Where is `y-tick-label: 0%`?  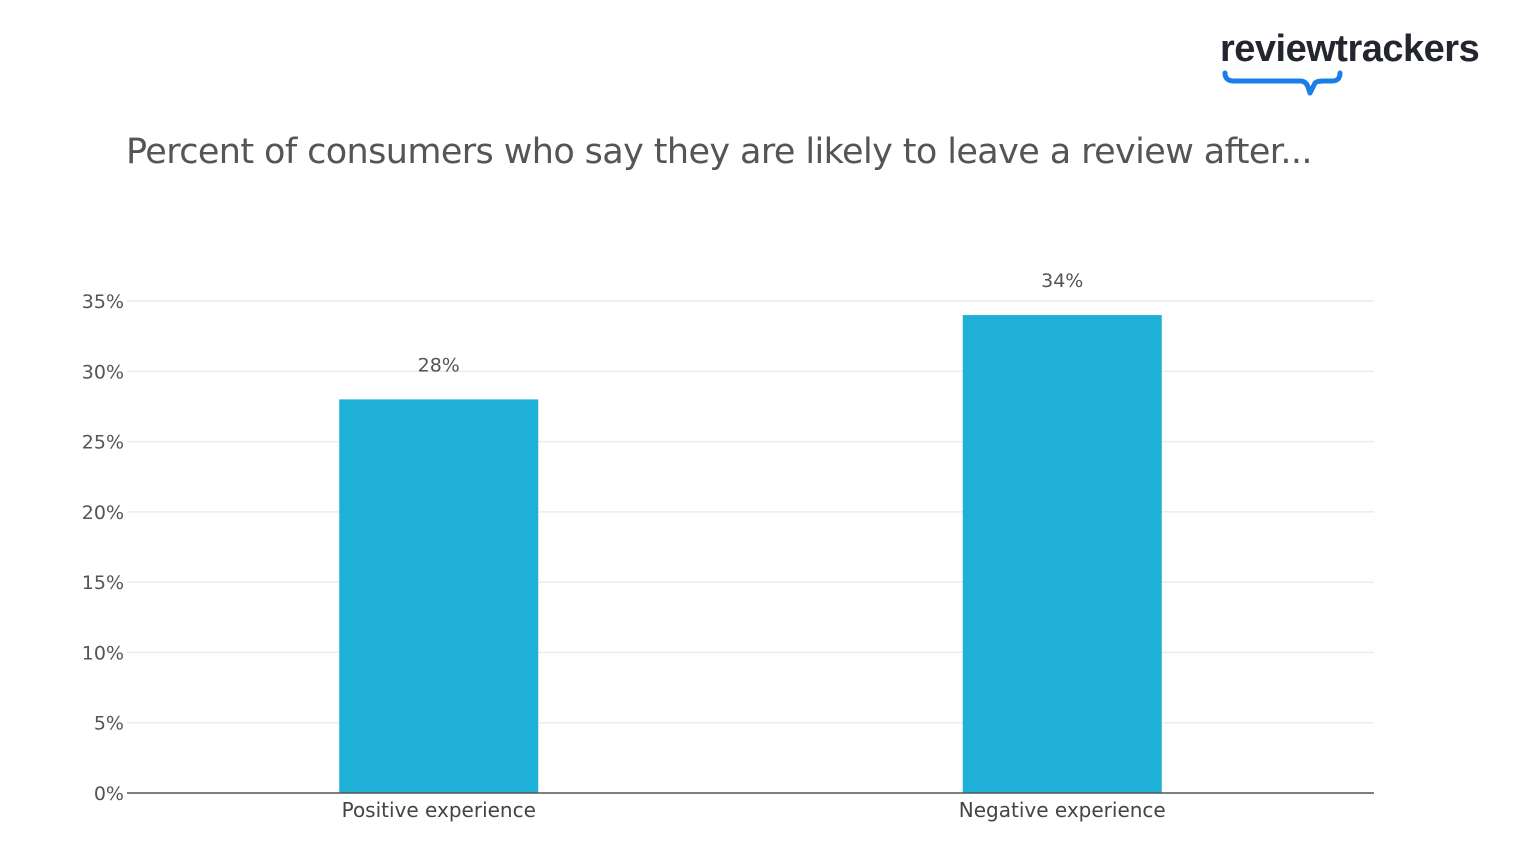 y-tick-label: 0% is located at coordinates (109, 794).